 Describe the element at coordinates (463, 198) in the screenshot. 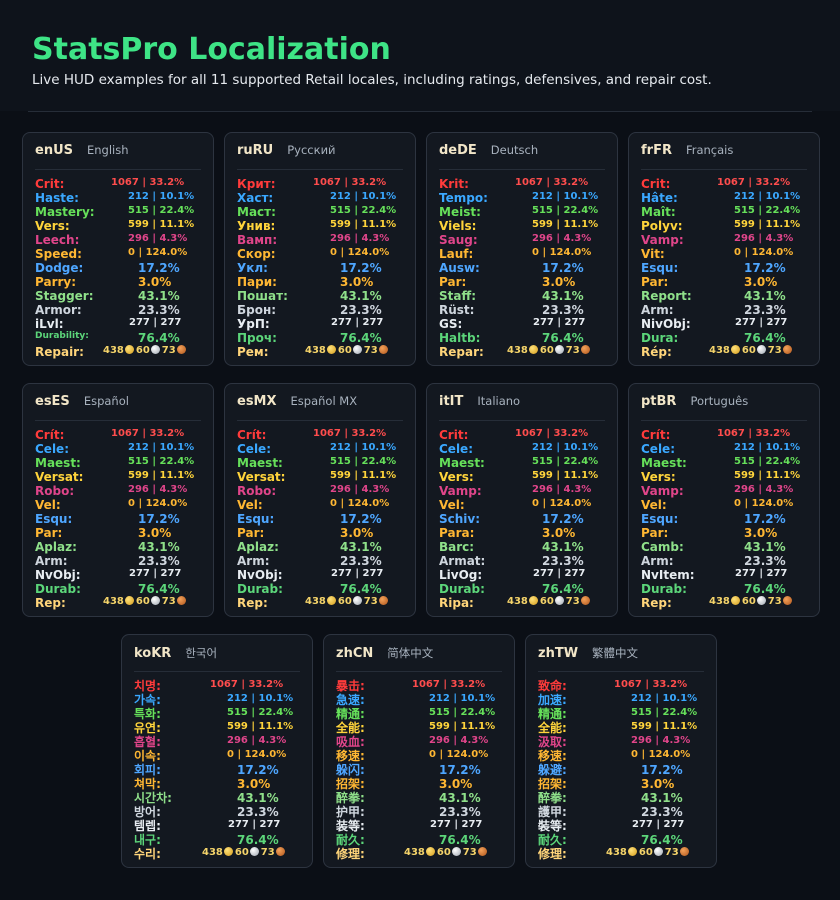

I see `stat-label-haste: Tempo:` at that location.